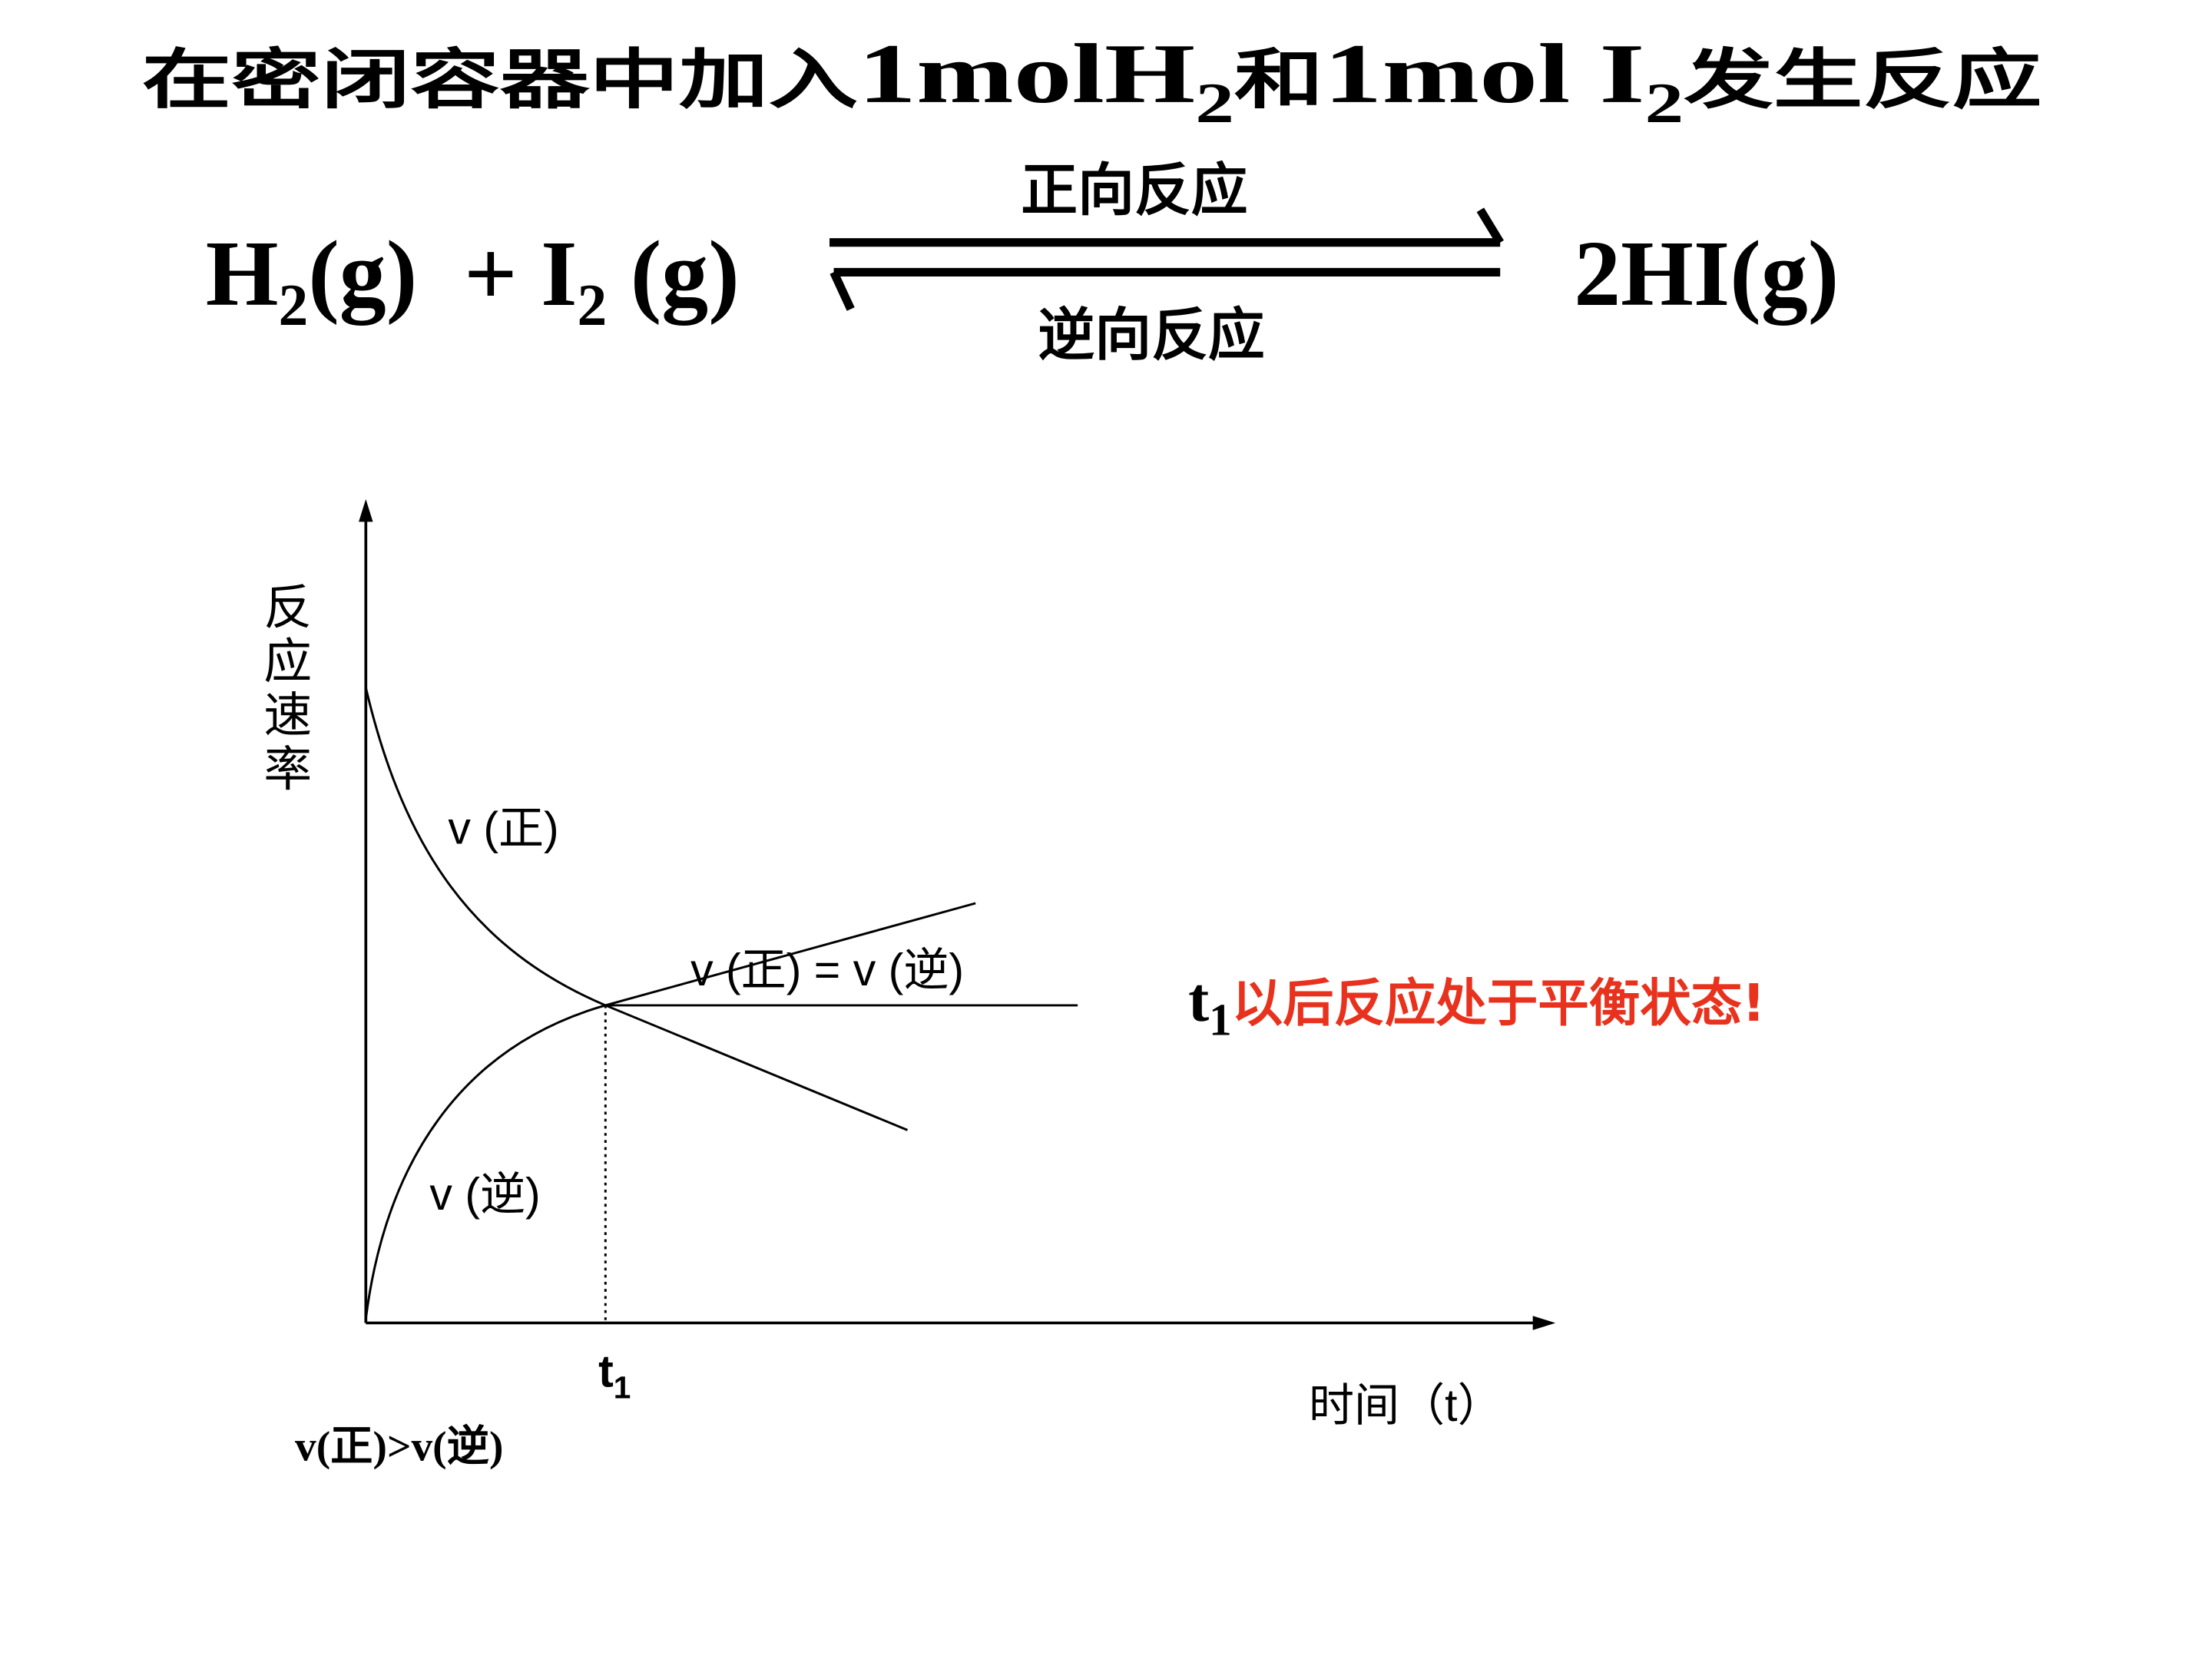 The image size is (2212, 1659). Describe the element at coordinates (366, 510) in the screenshot. I see `y-arrow` at that location.